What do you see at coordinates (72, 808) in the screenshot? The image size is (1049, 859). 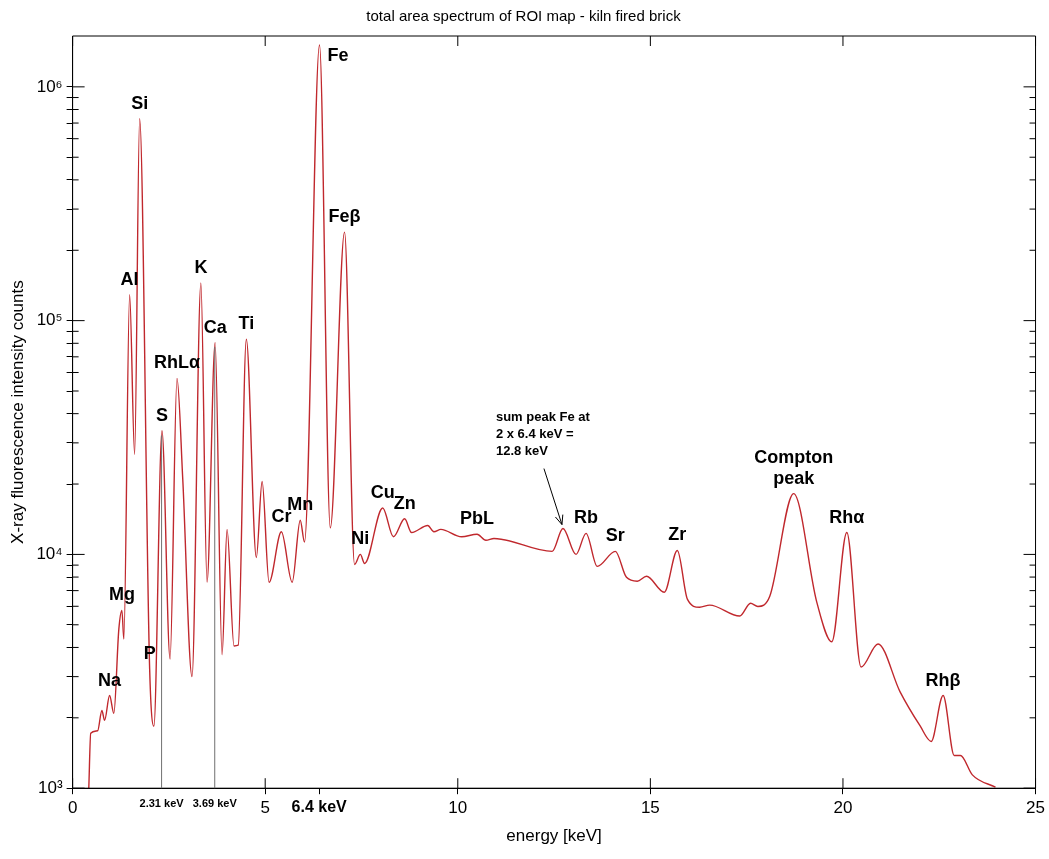 I see `x-tick-label: 0` at bounding box center [72, 808].